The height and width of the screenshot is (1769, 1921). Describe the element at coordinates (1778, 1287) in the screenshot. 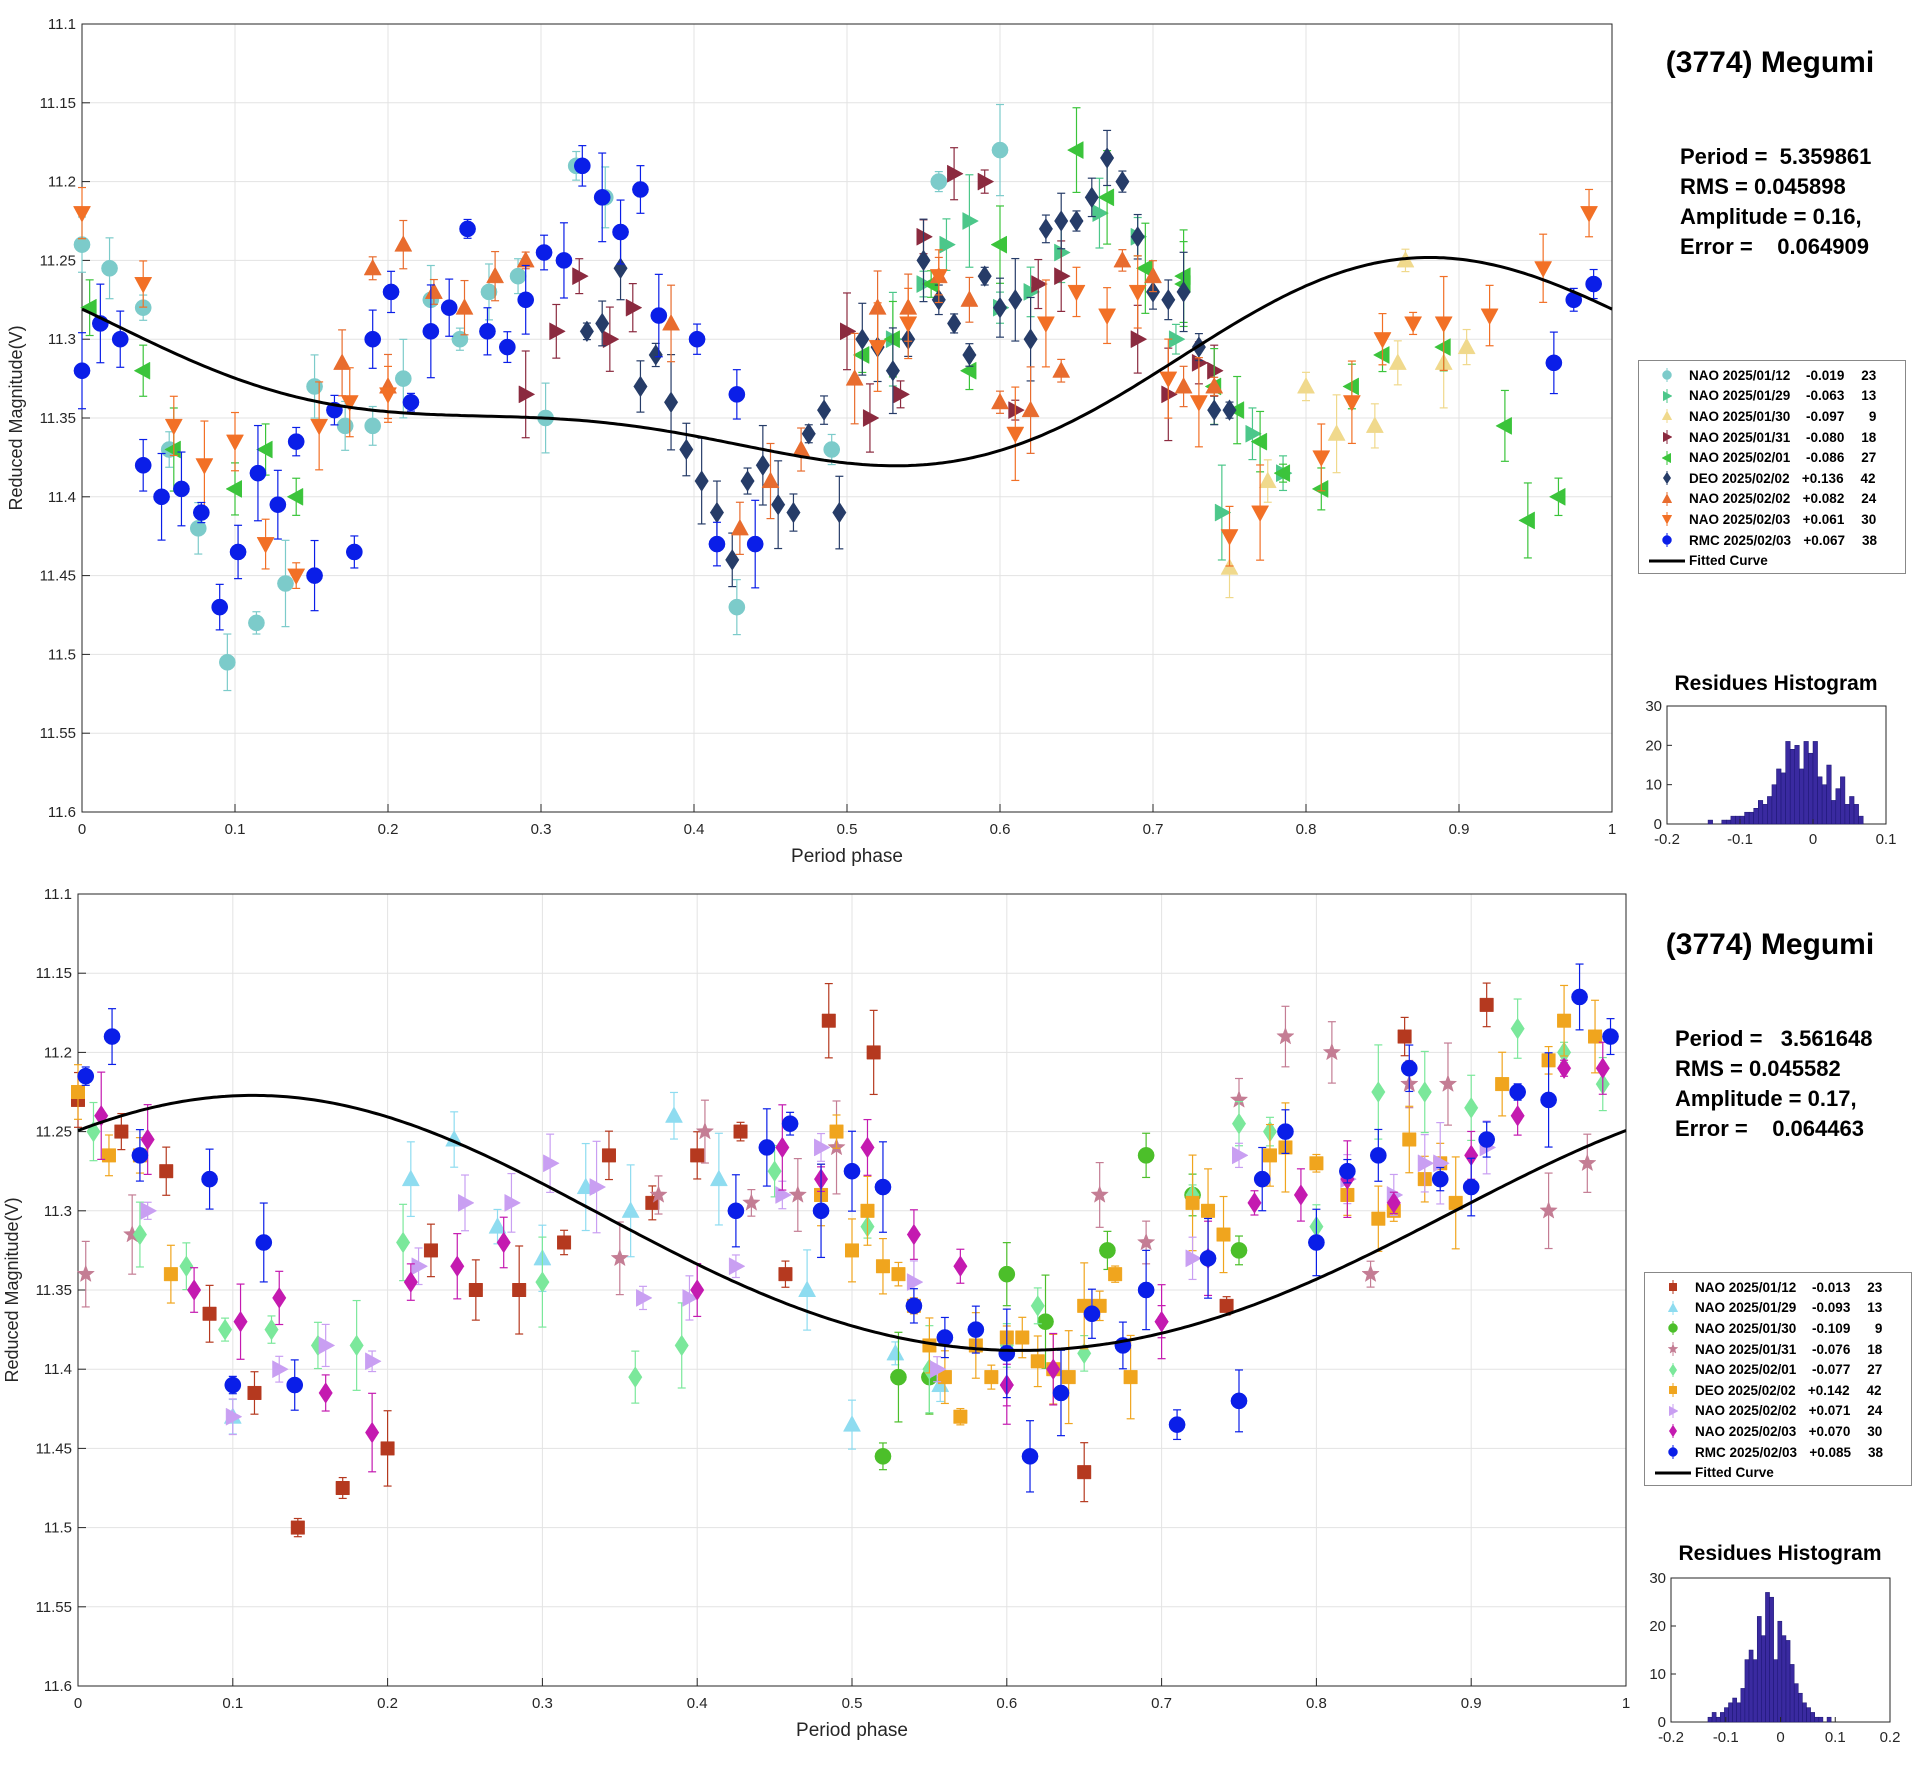

I see `legend-item: NAO 2025/01/12 -0.013 23` at that location.